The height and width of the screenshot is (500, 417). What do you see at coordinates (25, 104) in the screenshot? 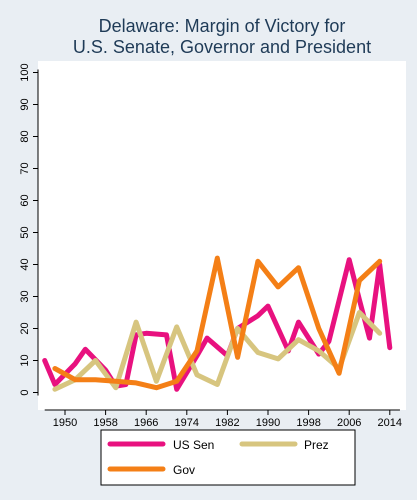
I see `y-tick-label-90: 90` at bounding box center [25, 104].